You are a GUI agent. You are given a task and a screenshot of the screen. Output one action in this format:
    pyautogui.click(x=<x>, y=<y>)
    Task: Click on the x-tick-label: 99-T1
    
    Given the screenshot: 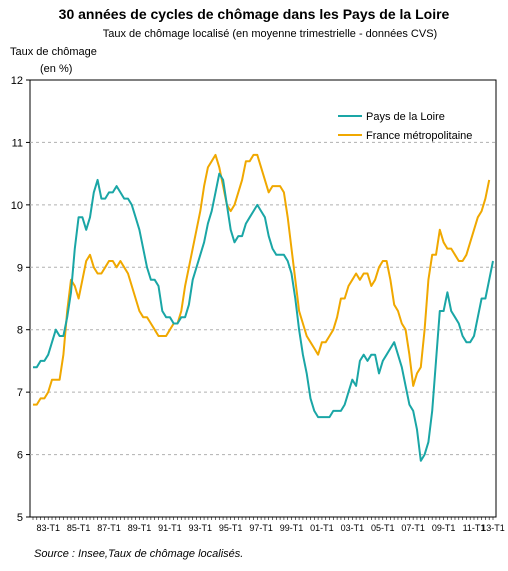 What is the action you would take?
    pyautogui.click(x=292, y=528)
    